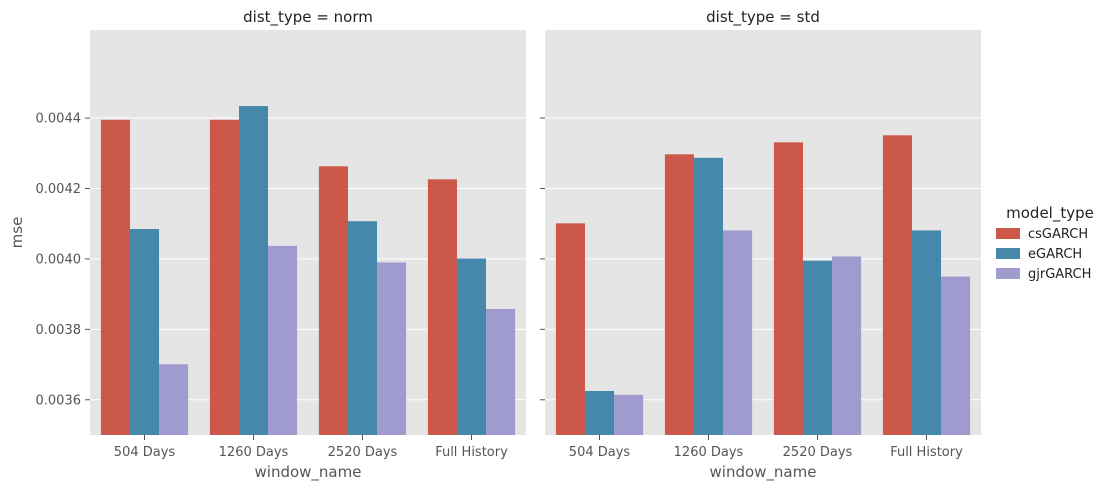 The image size is (1115, 490). What do you see at coordinates (1050, 213) in the screenshot?
I see `legend-title: model_type` at bounding box center [1050, 213].